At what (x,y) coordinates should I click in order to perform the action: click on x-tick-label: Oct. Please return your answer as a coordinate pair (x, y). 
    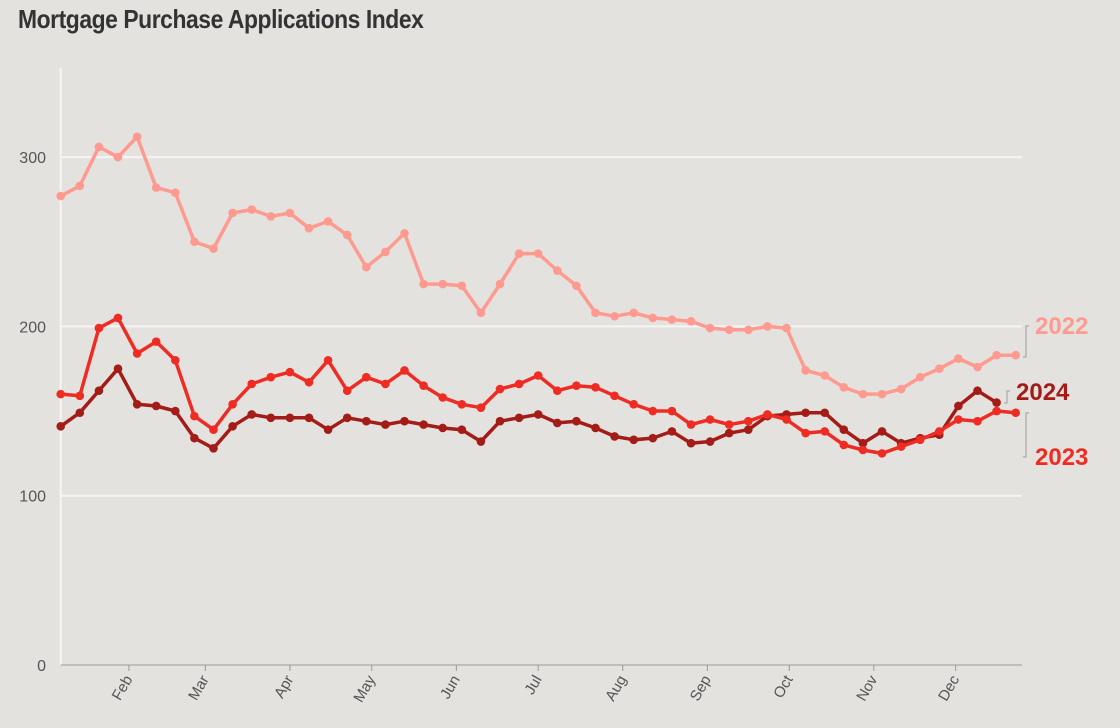
    Looking at the image, I should click on (783, 686).